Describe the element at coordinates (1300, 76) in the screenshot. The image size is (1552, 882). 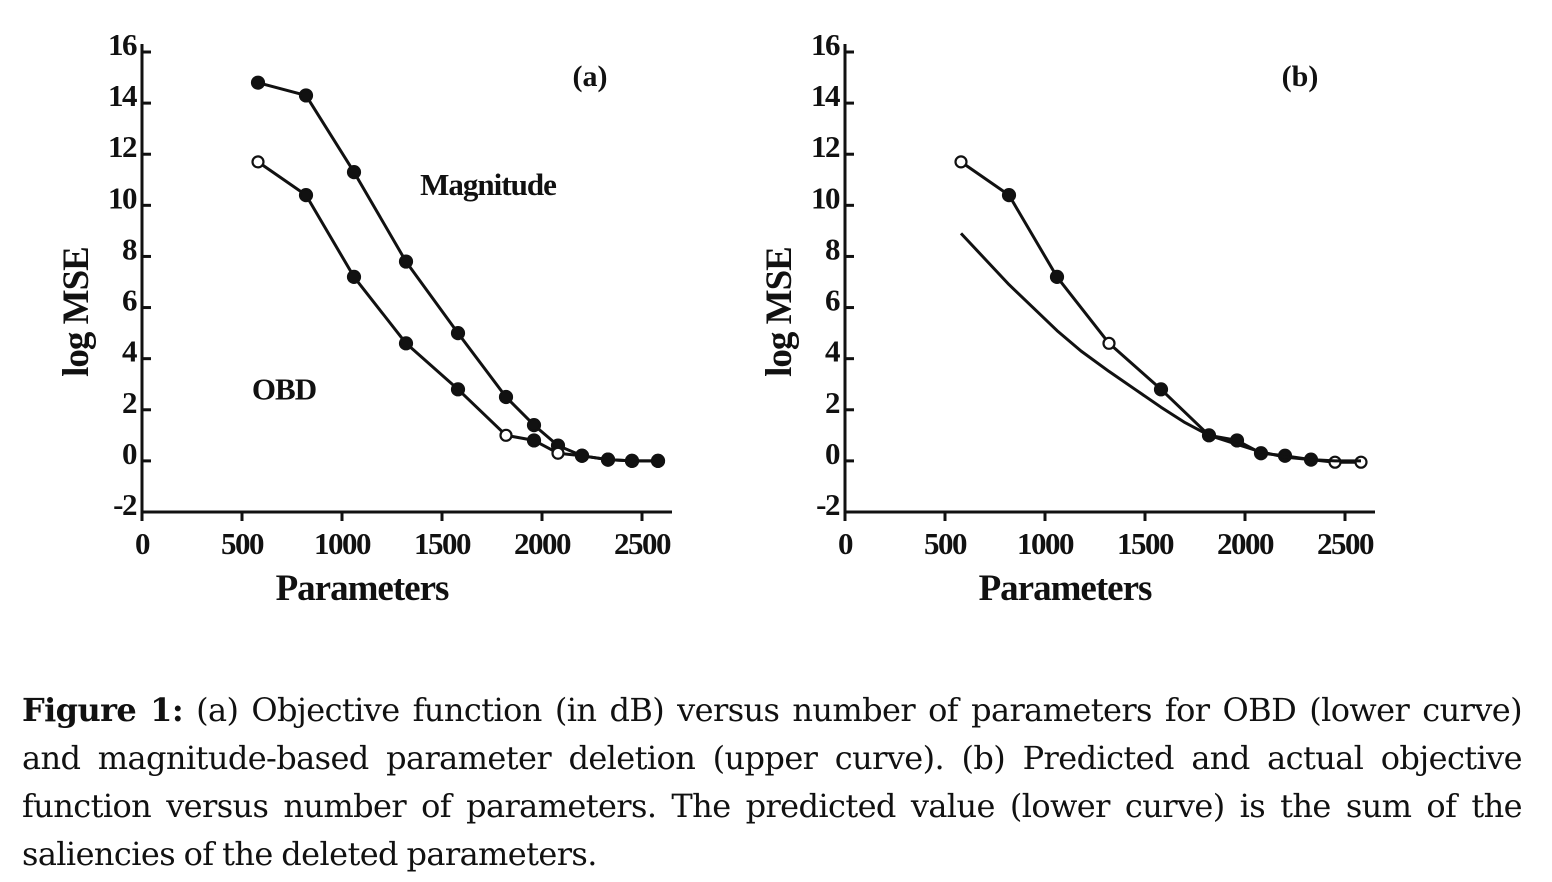
I see `panel-label: (b)` at that location.